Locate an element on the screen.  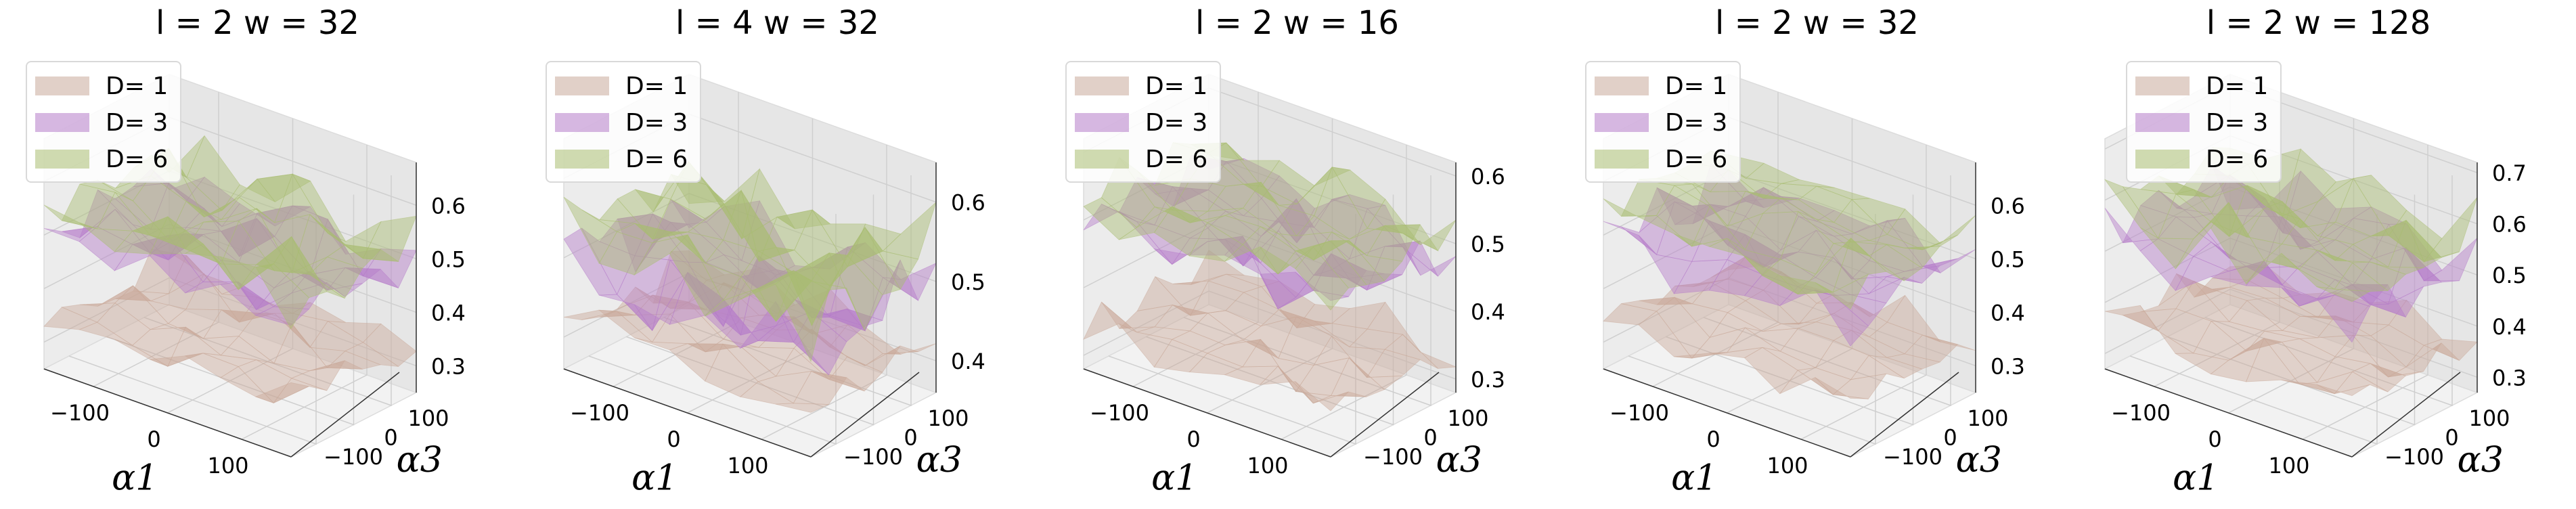
panel-title: l = 2 w = 16 is located at coordinates (1297, 23).